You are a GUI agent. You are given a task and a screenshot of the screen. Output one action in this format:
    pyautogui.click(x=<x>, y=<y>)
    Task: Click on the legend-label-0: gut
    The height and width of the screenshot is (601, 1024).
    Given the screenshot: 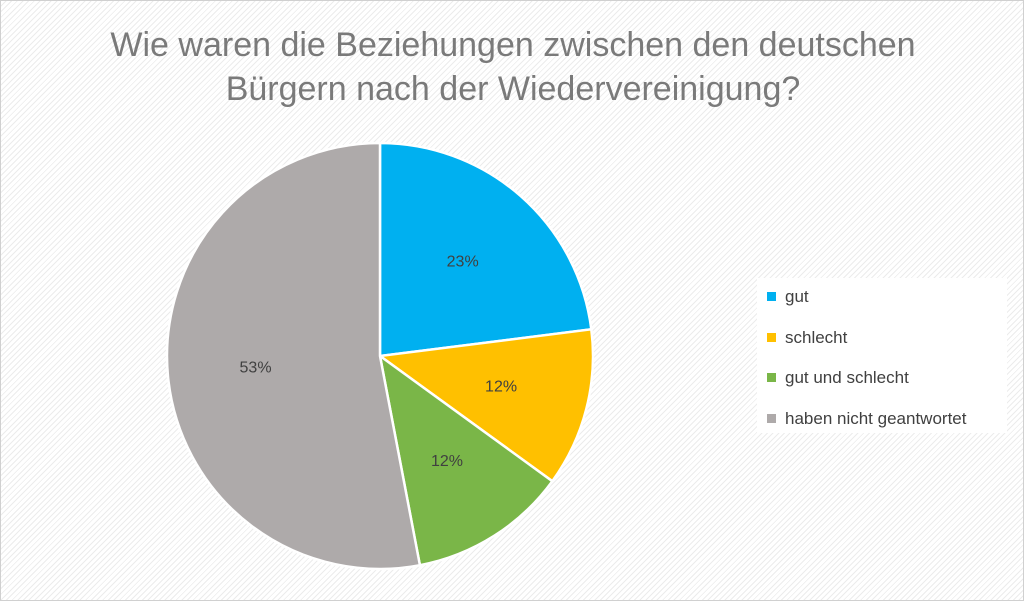 What is the action you would take?
    pyautogui.click(x=797, y=296)
    